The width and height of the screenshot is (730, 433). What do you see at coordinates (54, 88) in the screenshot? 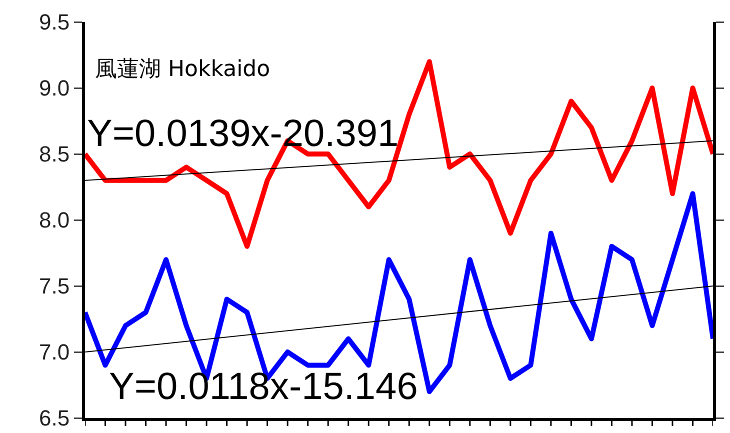
I see `y-tick-label: 9.0` at bounding box center [54, 88].